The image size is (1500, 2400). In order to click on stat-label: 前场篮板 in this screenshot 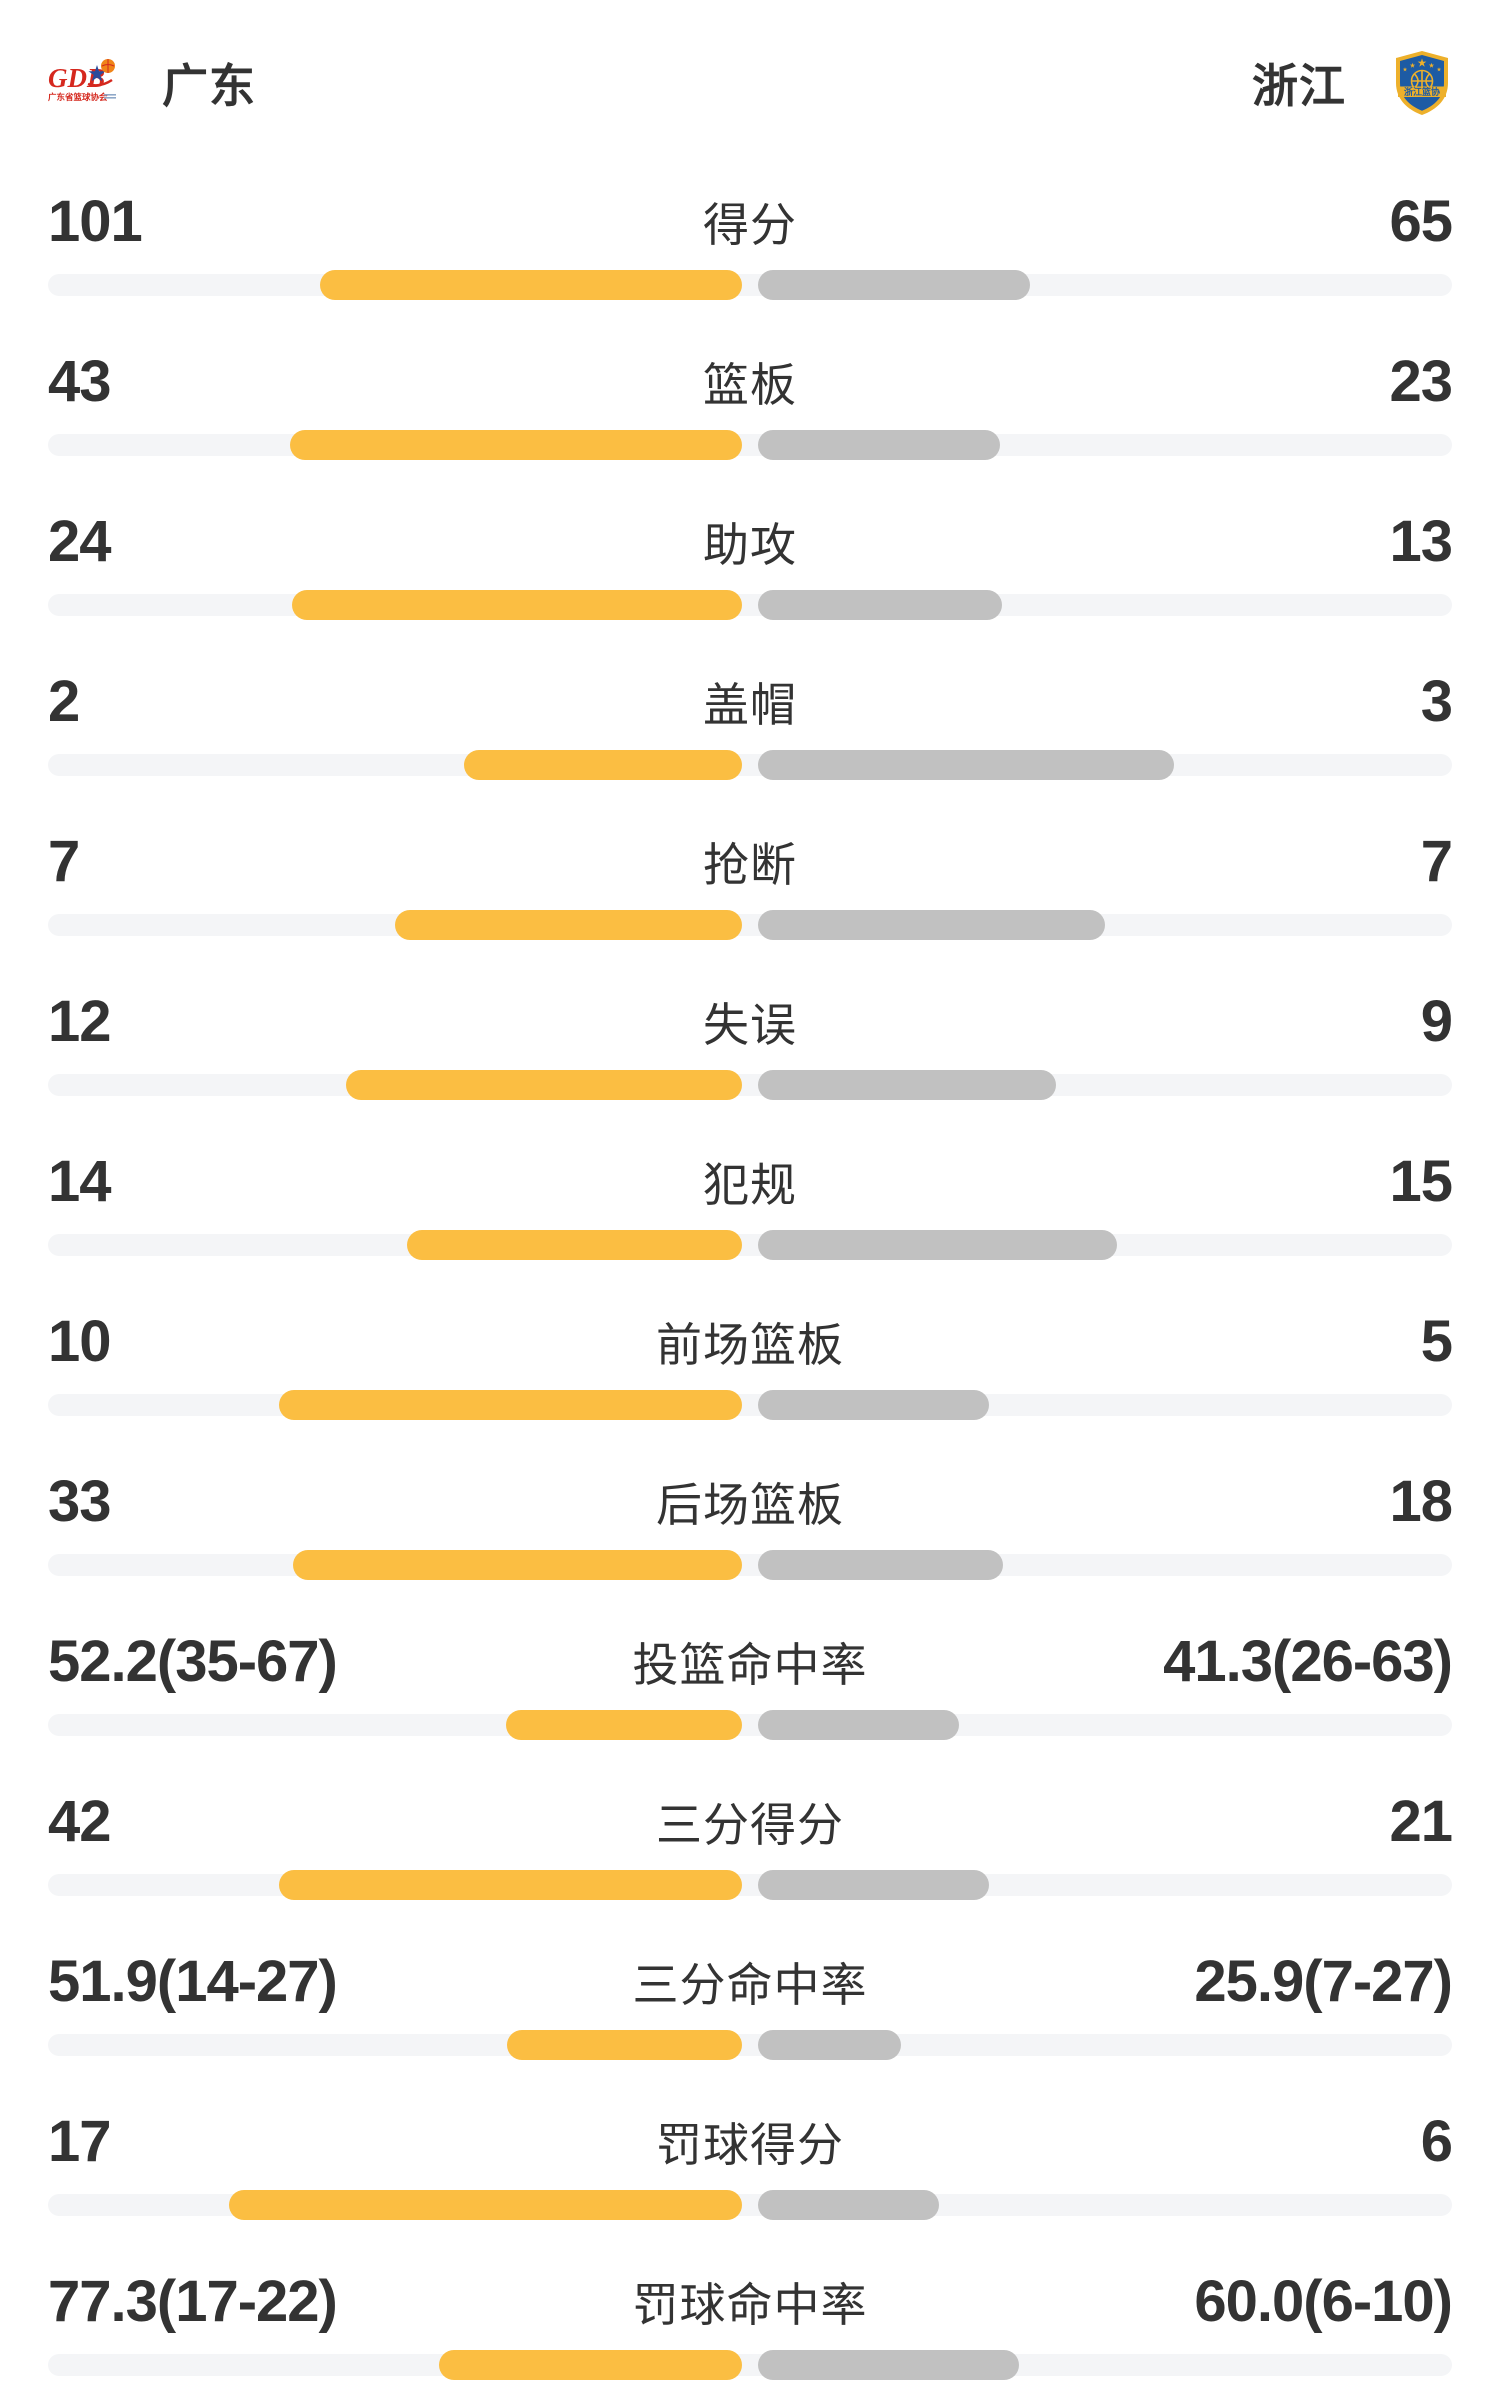, I will do `click(750, 1345)`.